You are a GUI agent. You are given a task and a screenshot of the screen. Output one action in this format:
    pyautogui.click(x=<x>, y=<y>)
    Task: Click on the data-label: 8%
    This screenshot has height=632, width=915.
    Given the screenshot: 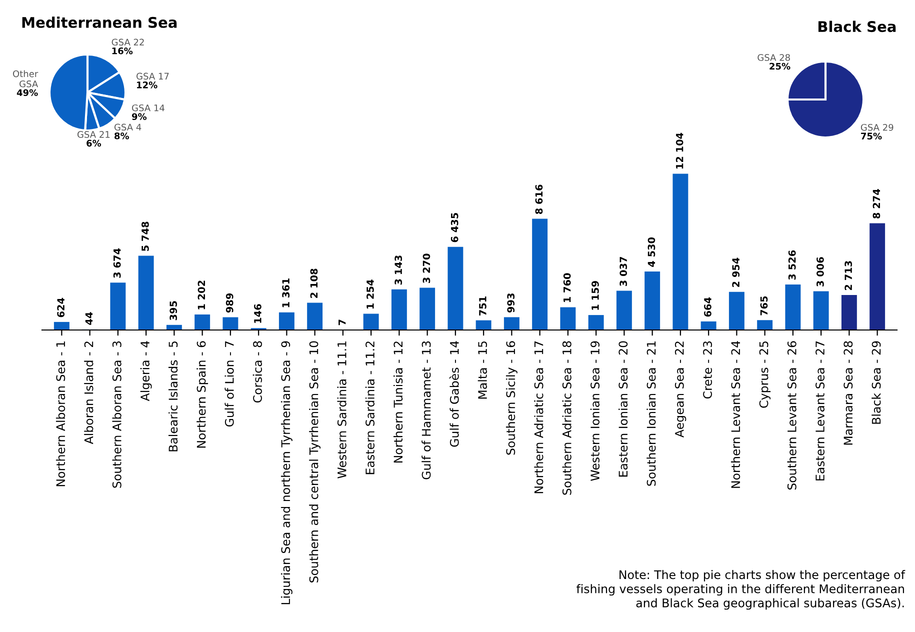 What is the action you would take?
    pyautogui.click(x=122, y=136)
    